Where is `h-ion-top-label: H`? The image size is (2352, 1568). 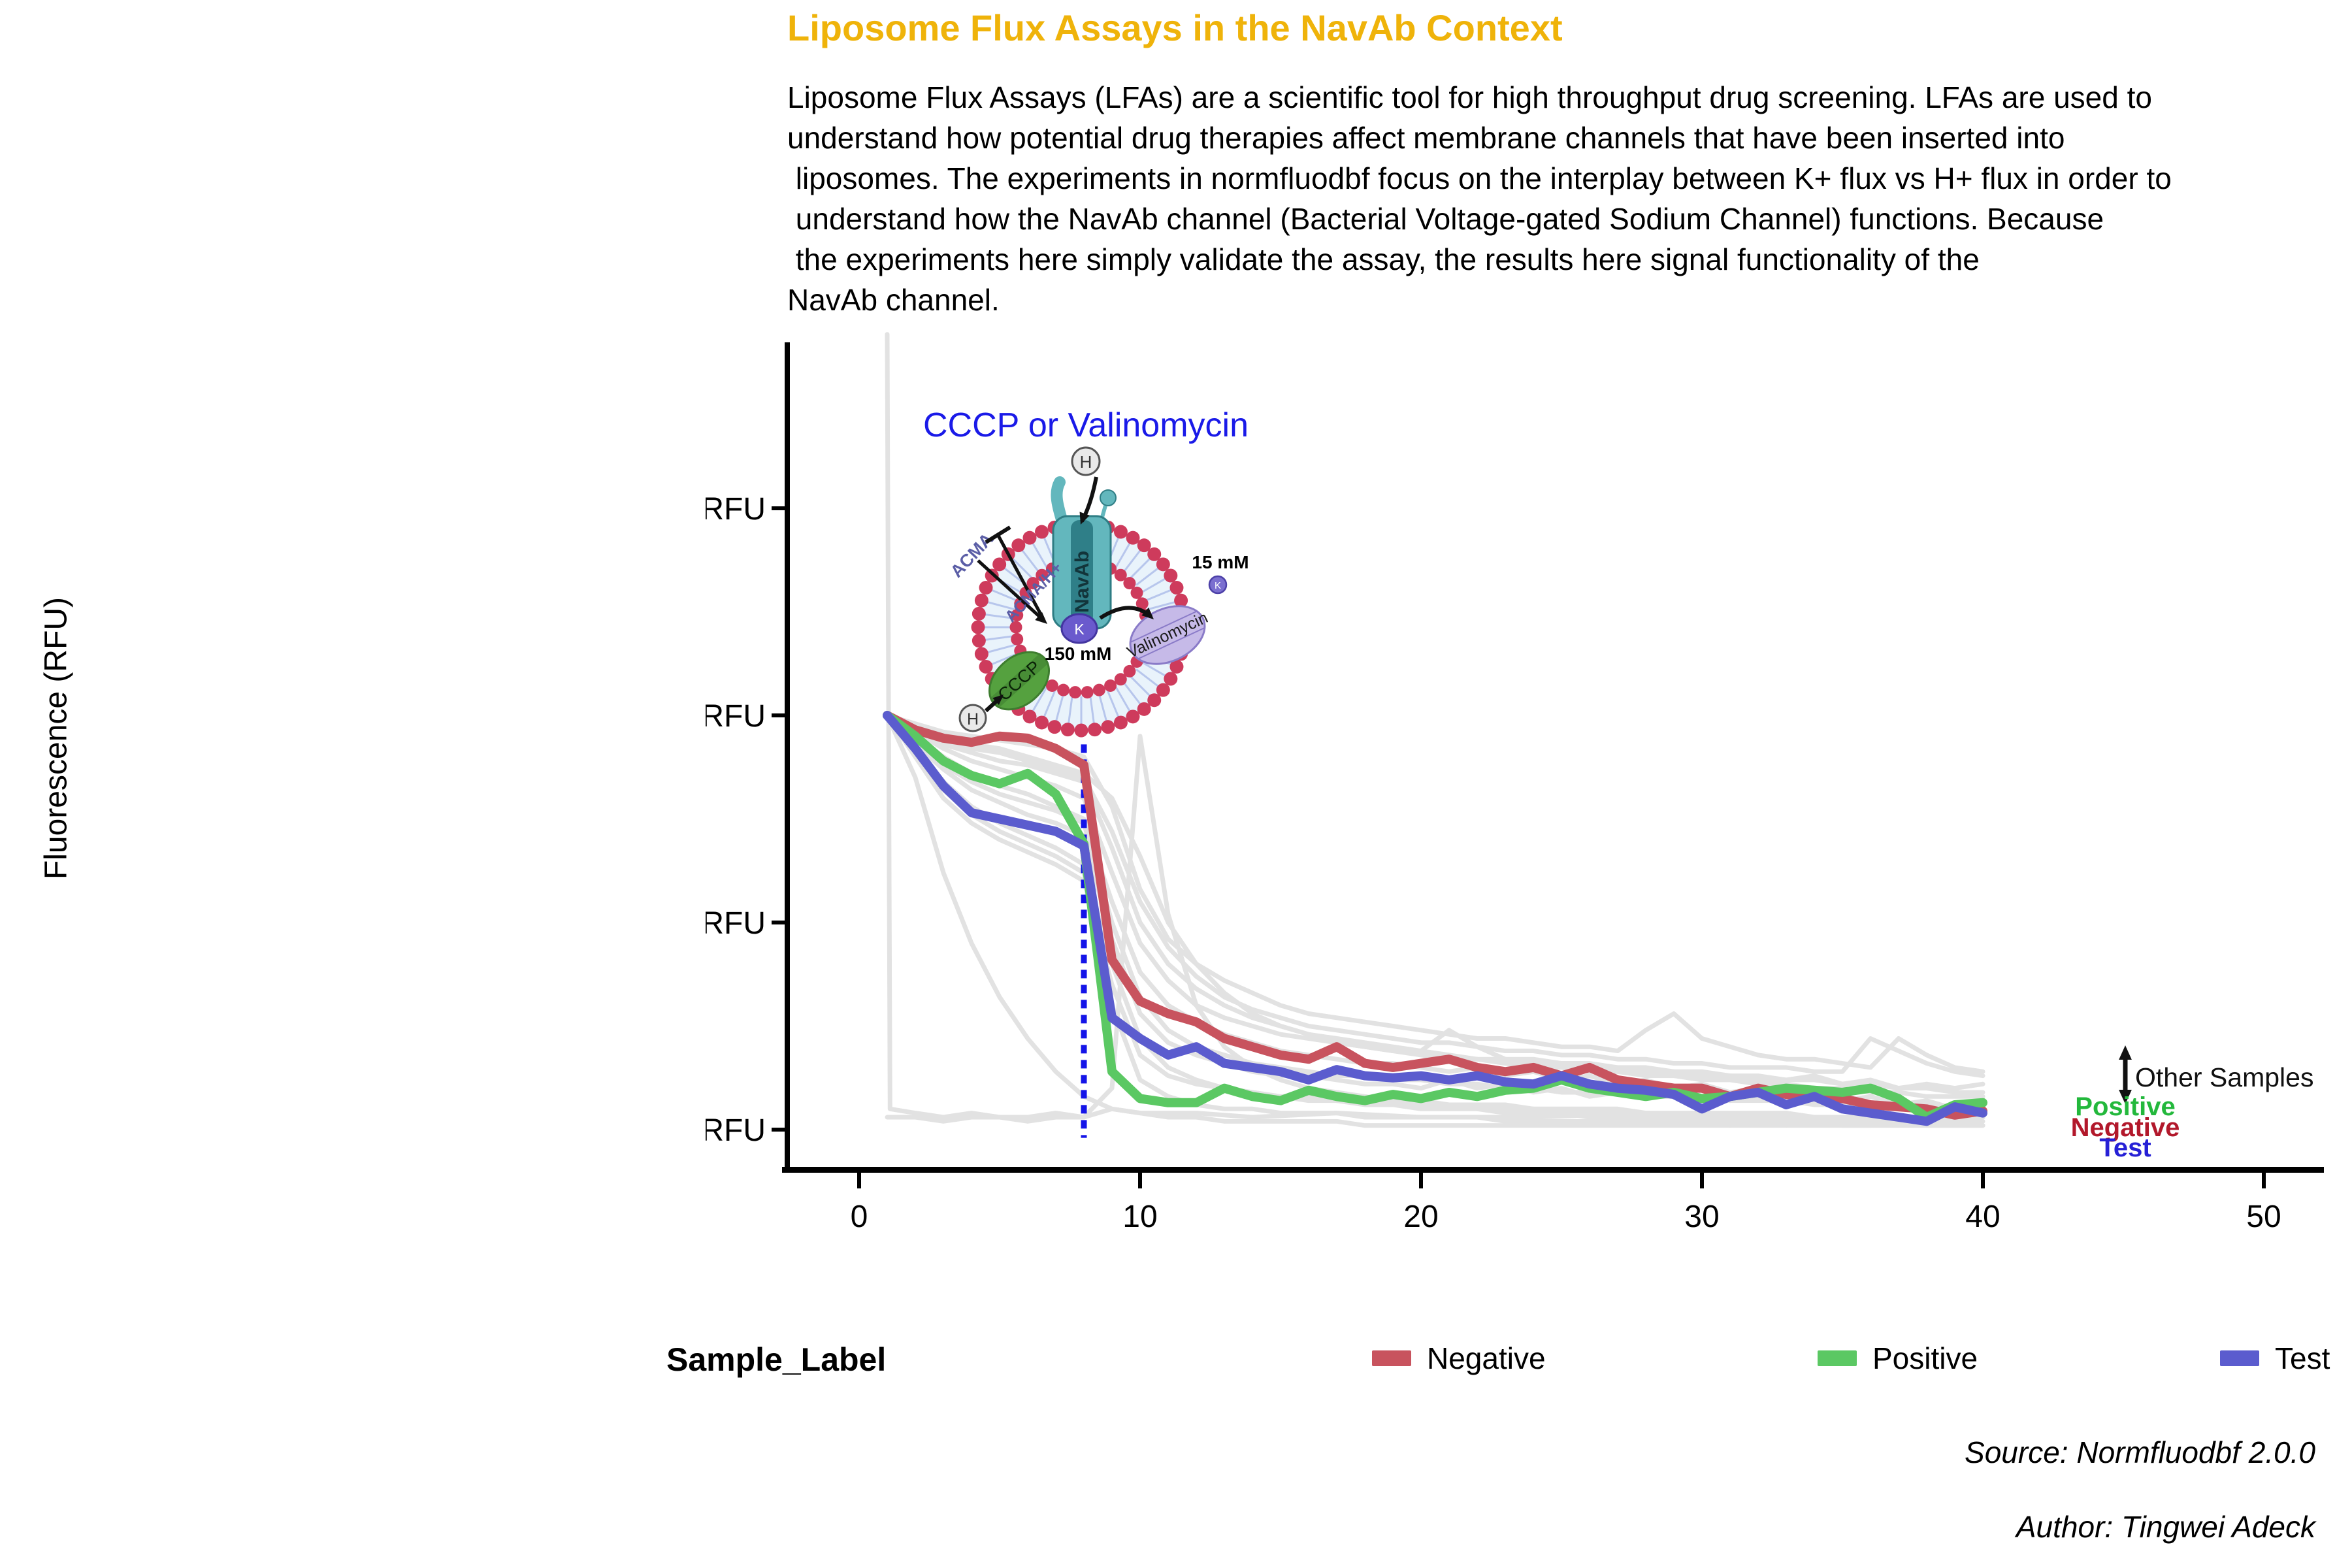 h-ion-top-label: H is located at coordinates (1086, 462).